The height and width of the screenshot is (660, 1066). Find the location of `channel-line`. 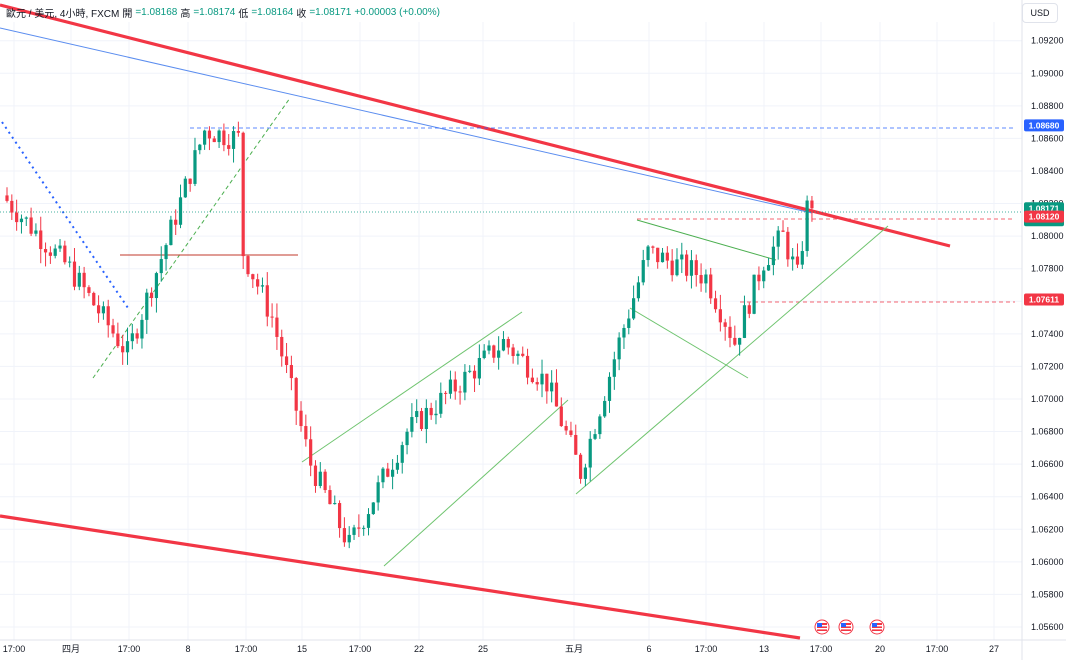

channel-line is located at coordinates (476, 483).